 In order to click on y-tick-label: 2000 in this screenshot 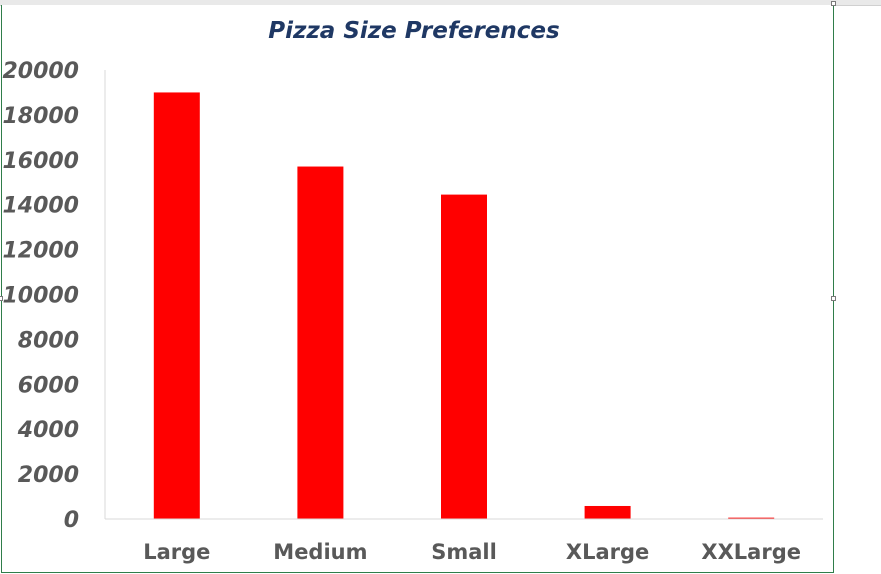, I will do `click(48, 475)`.